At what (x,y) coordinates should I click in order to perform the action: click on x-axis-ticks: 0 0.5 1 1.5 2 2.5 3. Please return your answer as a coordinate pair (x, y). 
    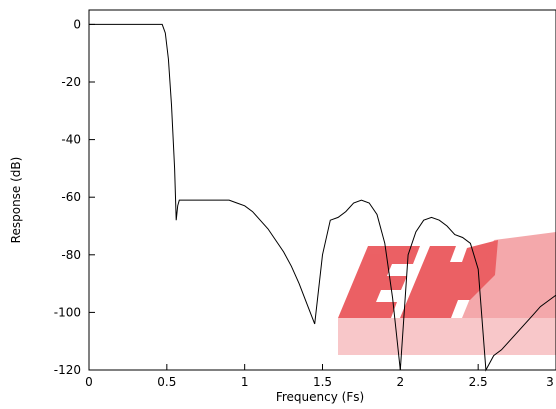
    Looking at the image, I should click on (320, 376).